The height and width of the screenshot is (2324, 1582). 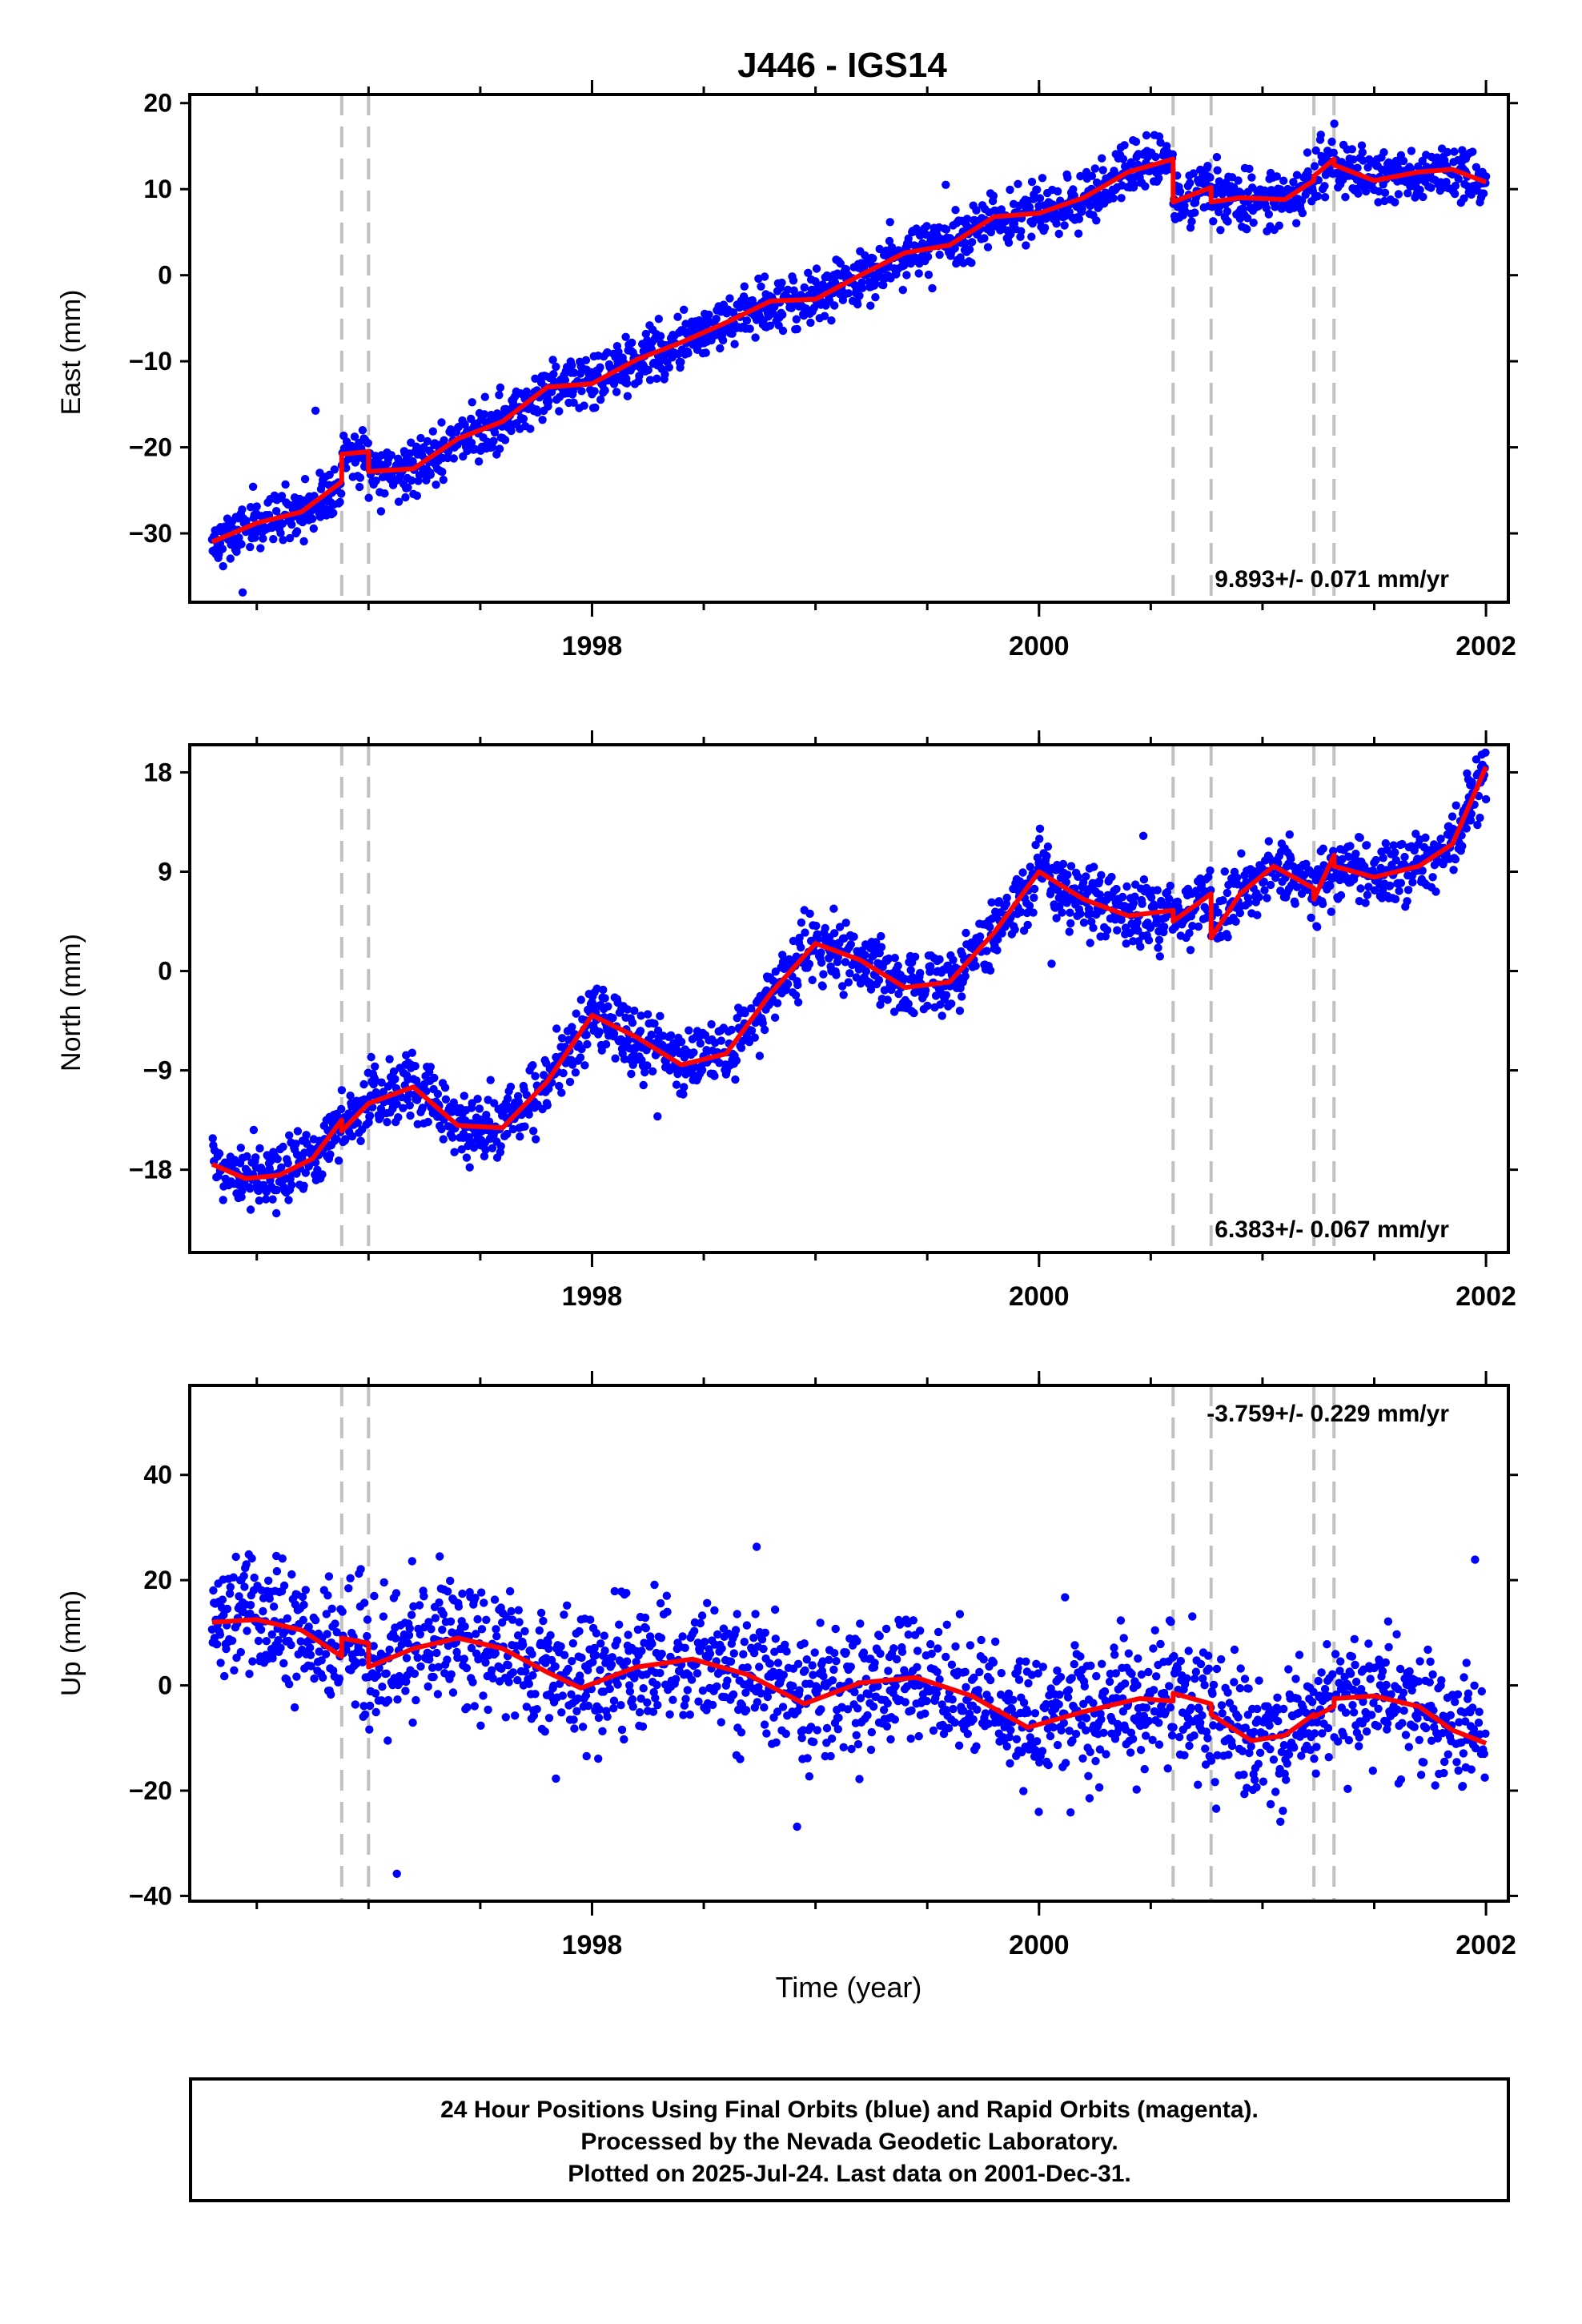 I want to click on north-ytick-label: 0, so click(x=165, y=972).